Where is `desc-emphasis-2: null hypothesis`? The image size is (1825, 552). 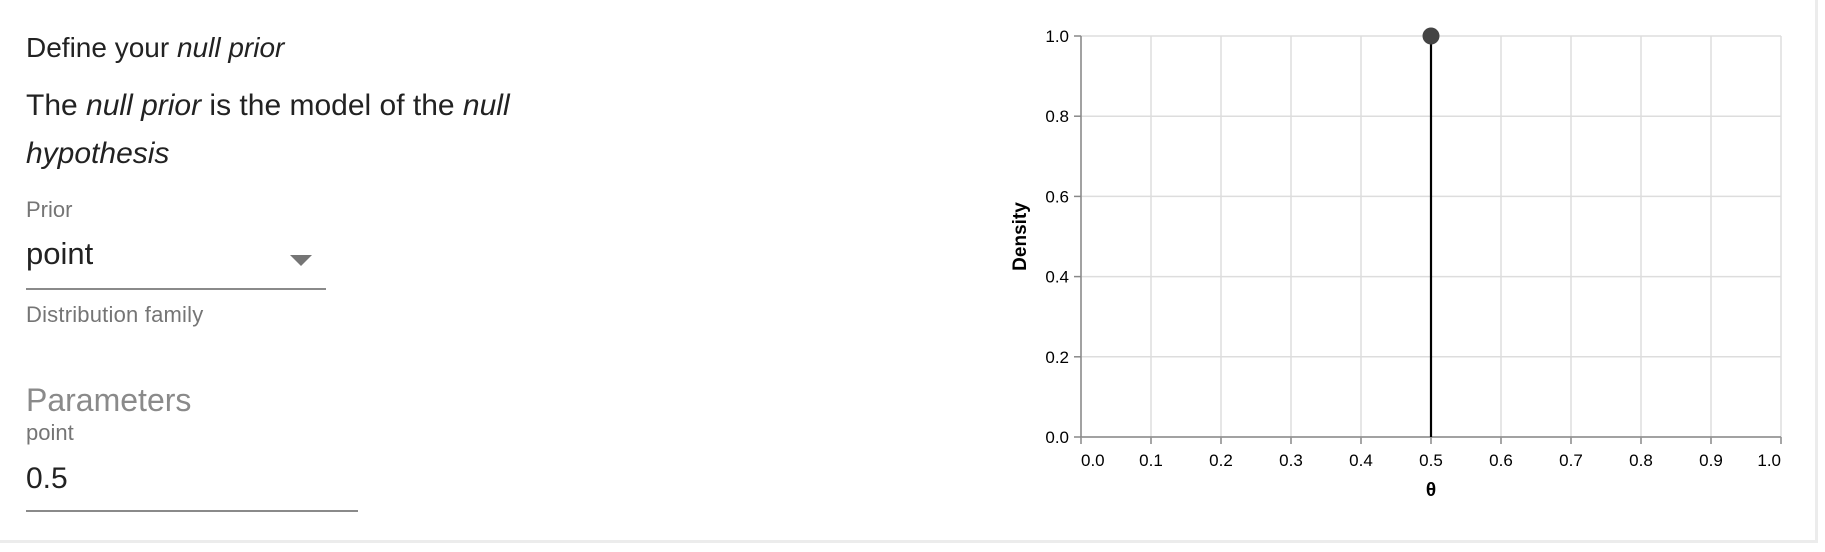
desc-emphasis-2: null hypothesis is located at coordinates (268, 129).